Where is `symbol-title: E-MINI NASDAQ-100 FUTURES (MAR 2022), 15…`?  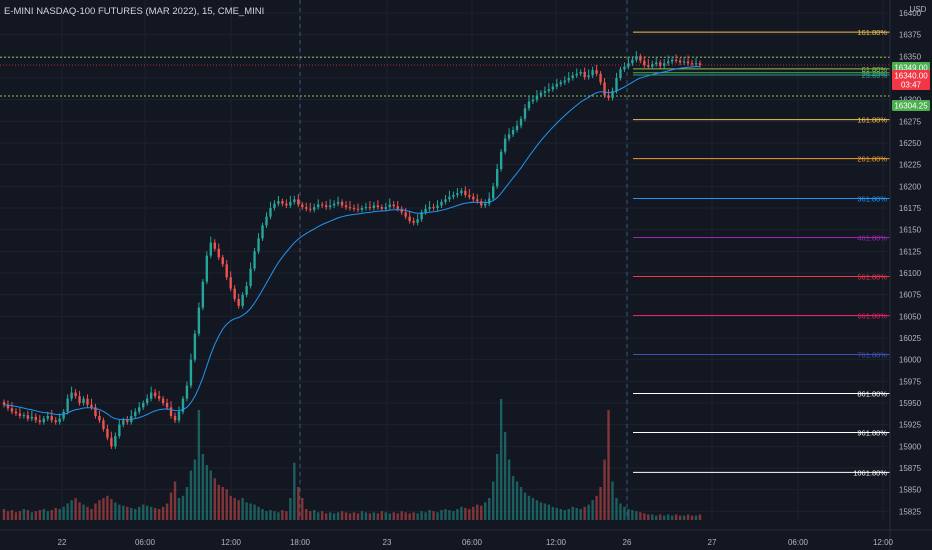 symbol-title: E-MINI NASDAQ-100 FUTURES (MAR 2022), 15… is located at coordinates (134, 11).